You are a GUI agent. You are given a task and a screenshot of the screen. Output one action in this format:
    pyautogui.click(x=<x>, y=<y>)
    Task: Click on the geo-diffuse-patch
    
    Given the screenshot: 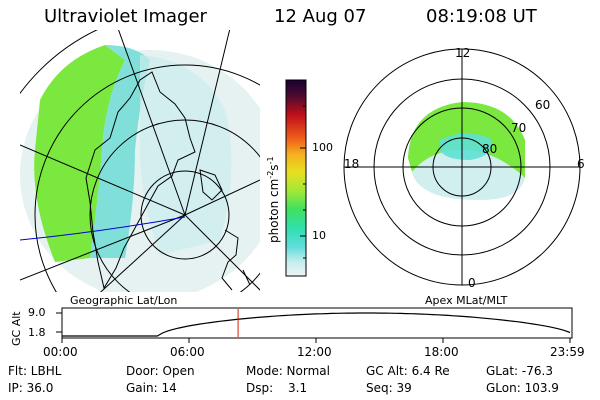 What is the action you would take?
    pyautogui.click(x=186, y=155)
    